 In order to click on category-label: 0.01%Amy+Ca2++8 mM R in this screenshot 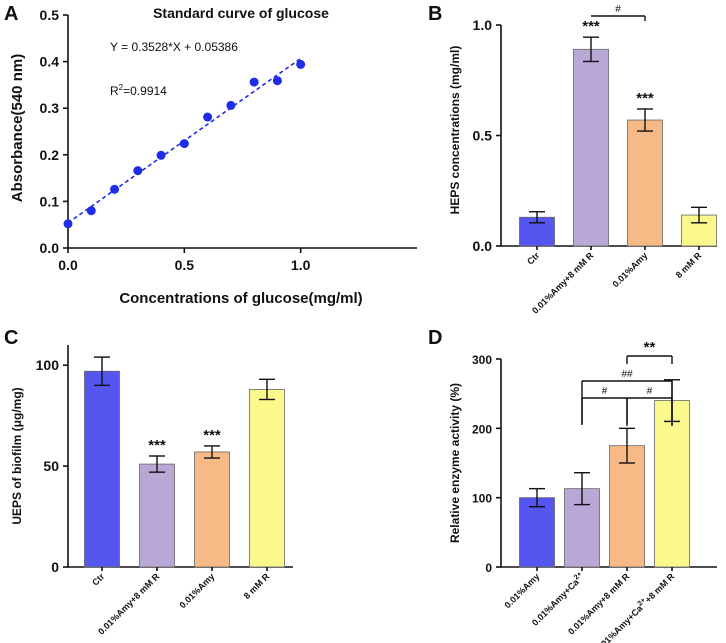, I will do `click(635, 606)`.